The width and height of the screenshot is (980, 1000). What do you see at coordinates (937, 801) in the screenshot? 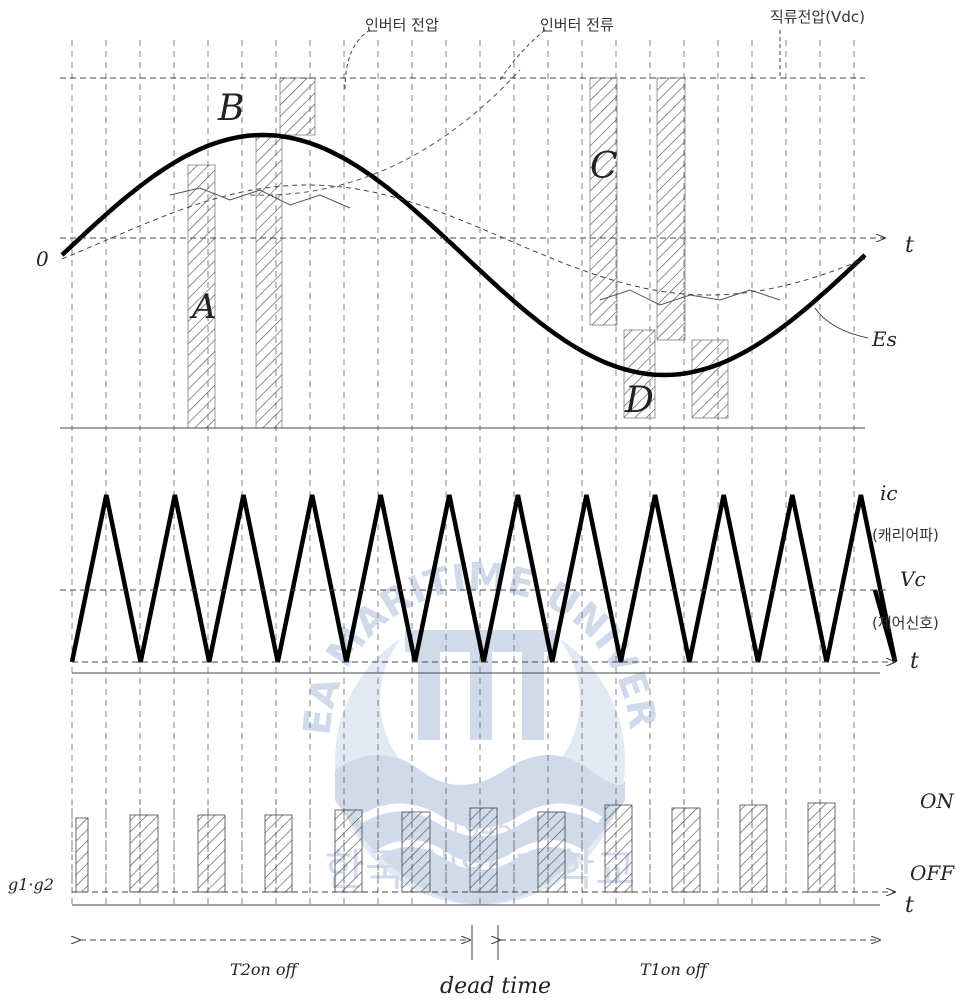
I see `on-state-label: ON` at bounding box center [937, 801].